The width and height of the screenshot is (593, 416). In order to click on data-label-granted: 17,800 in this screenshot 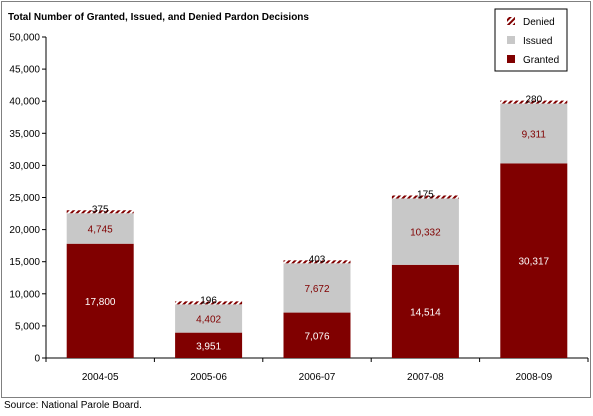, I will do `click(100, 302)`.